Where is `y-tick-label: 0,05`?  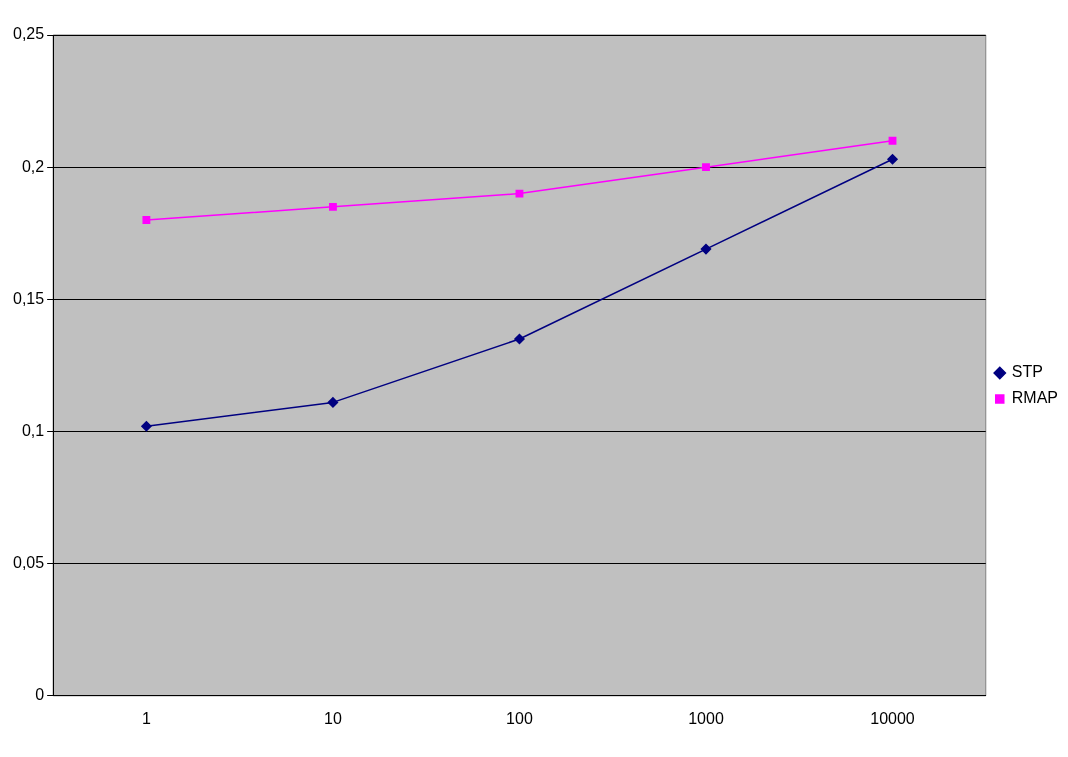 y-tick-label: 0,05 is located at coordinates (29, 563).